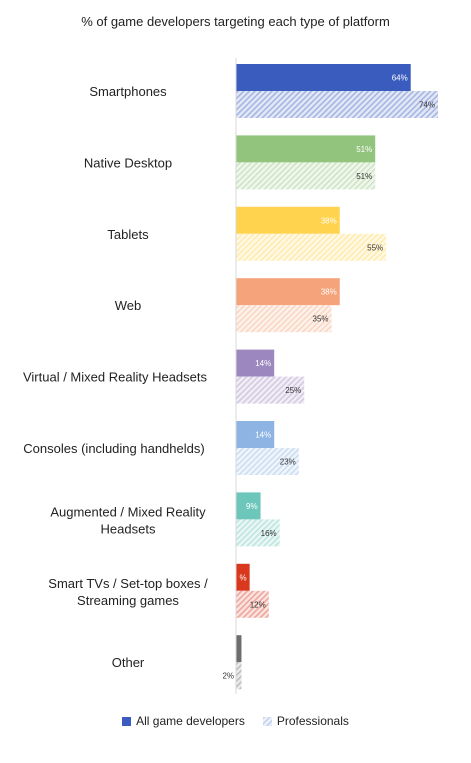 This screenshot has height=763, width=471. What do you see at coordinates (270, 390) in the screenshot?
I see `bar-professionals-virtual-mixed-reality-headsets` at bounding box center [270, 390].